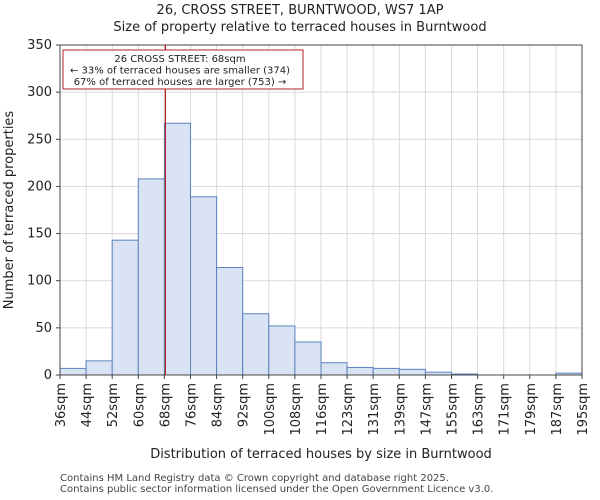 The width and height of the screenshot is (600, 500). I want to click on y-tick-label: 350, so click(39, 45).